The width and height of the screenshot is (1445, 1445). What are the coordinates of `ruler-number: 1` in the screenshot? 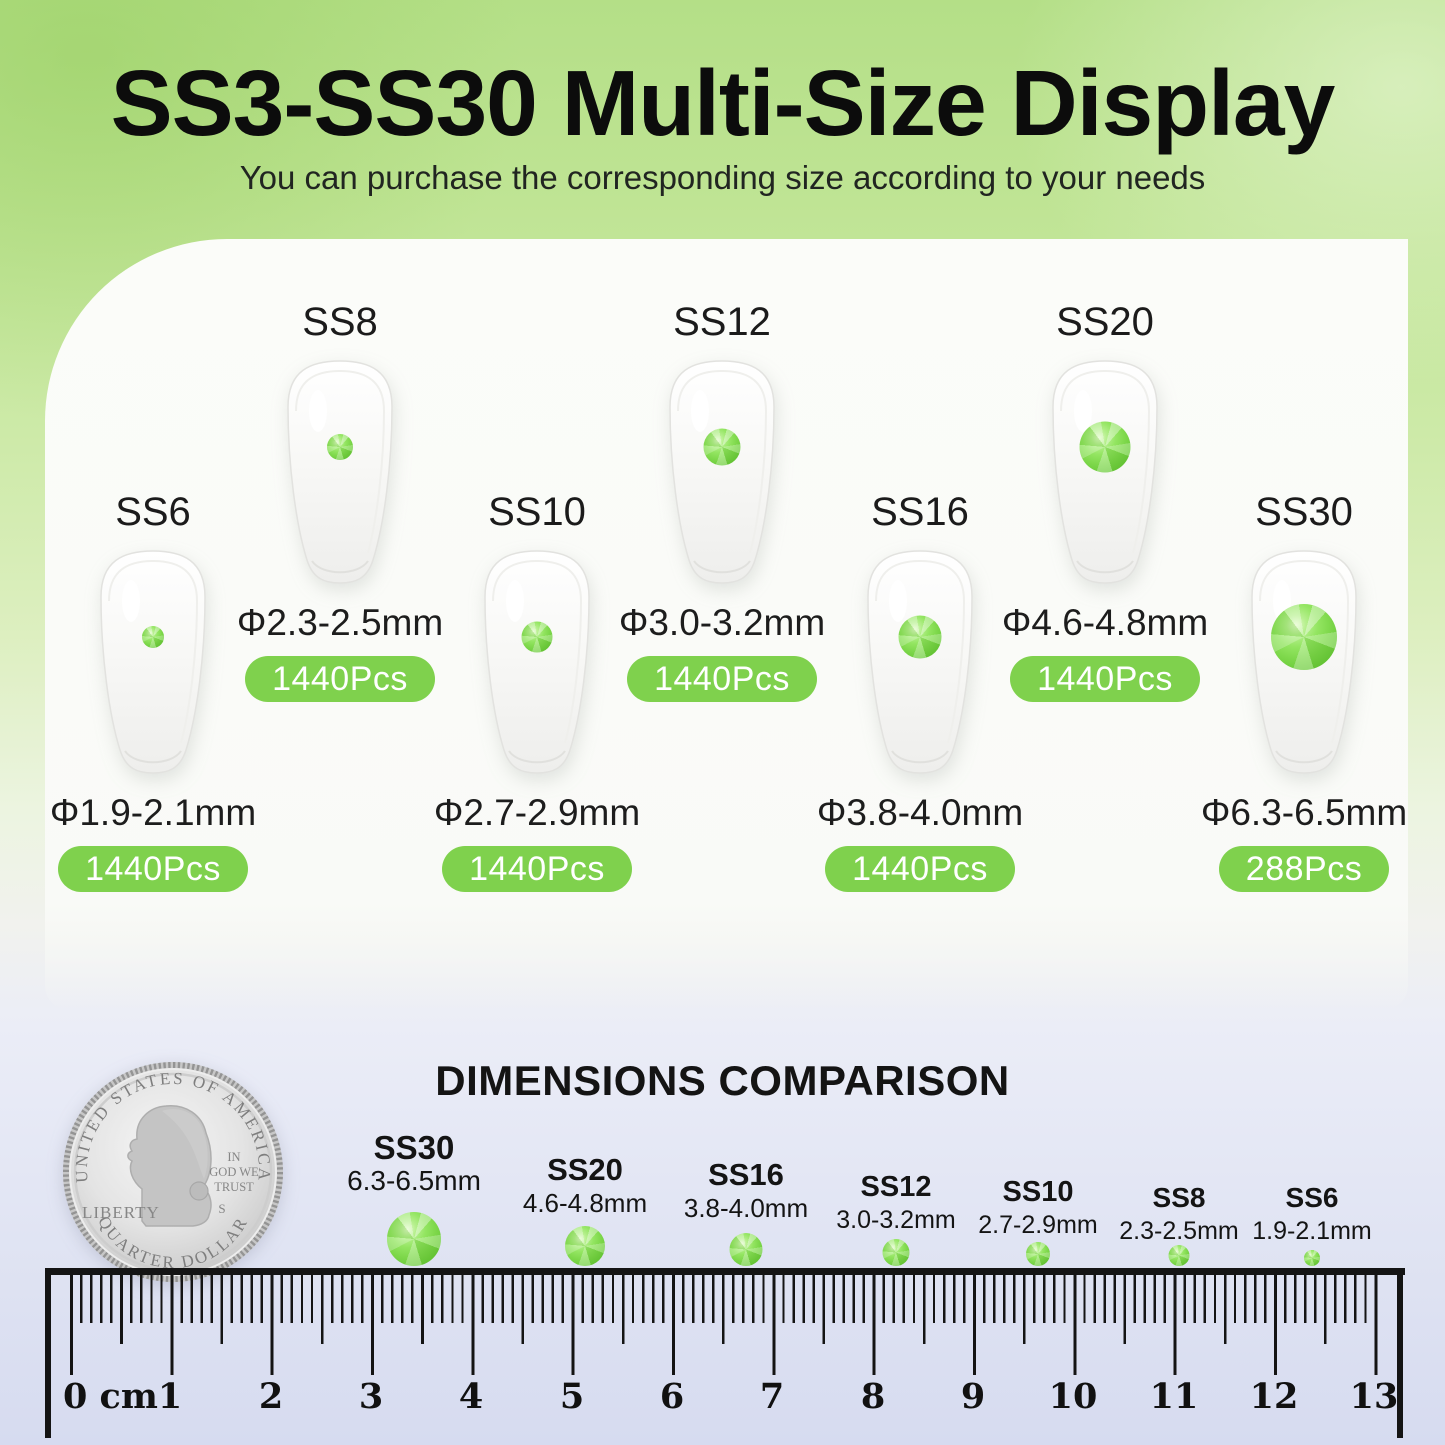 It's located at (170, 1396).